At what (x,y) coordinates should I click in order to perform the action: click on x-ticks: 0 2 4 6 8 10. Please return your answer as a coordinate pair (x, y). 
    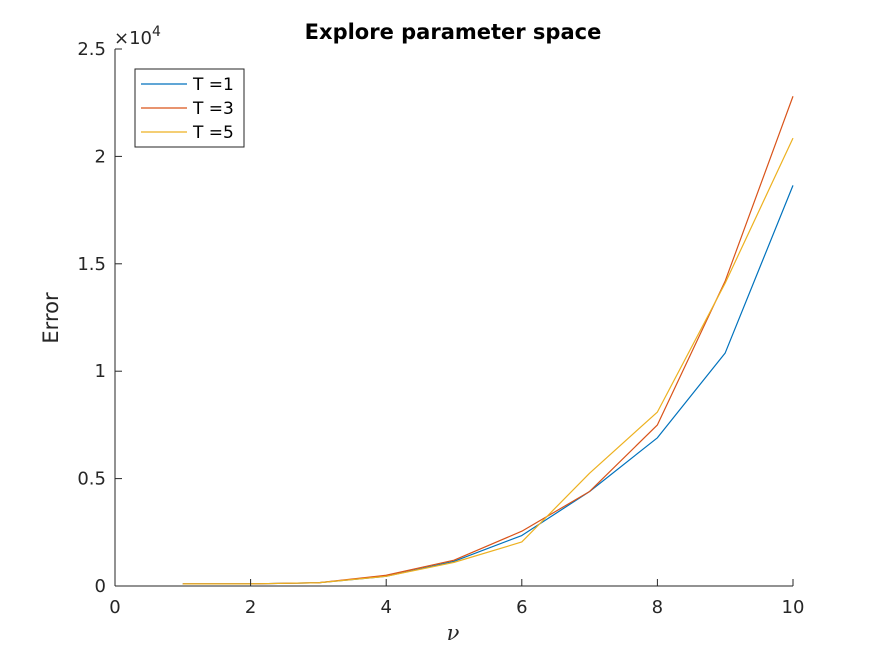
    Looking at the image, I should click on (456, 598).